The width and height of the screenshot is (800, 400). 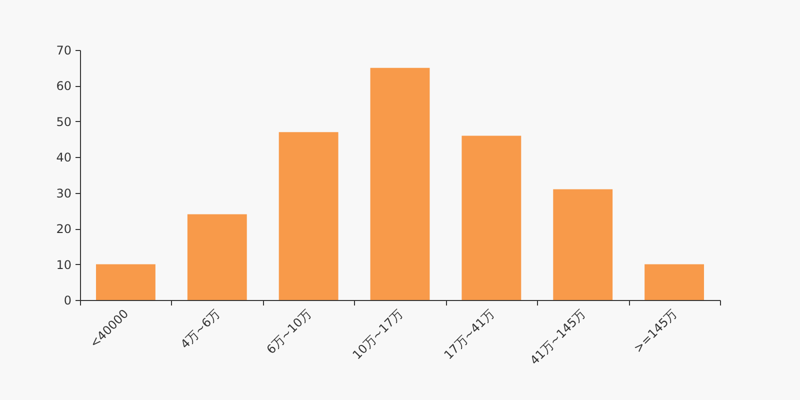 What do you see at coordinates (64, 121) in the screenshot?
I see `y-tick-label: 50` at bounding box center [64, 121].